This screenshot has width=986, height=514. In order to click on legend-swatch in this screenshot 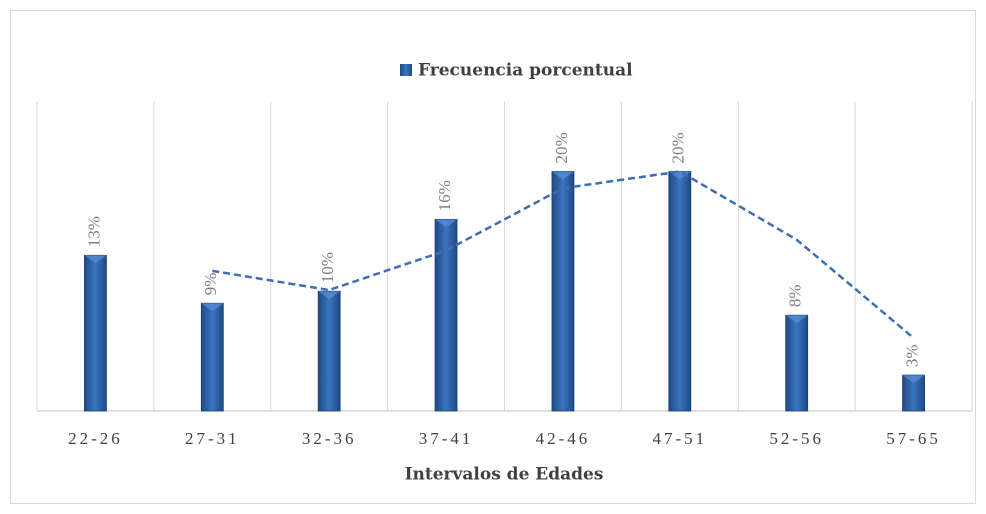, I will do `click(406, 70)`.